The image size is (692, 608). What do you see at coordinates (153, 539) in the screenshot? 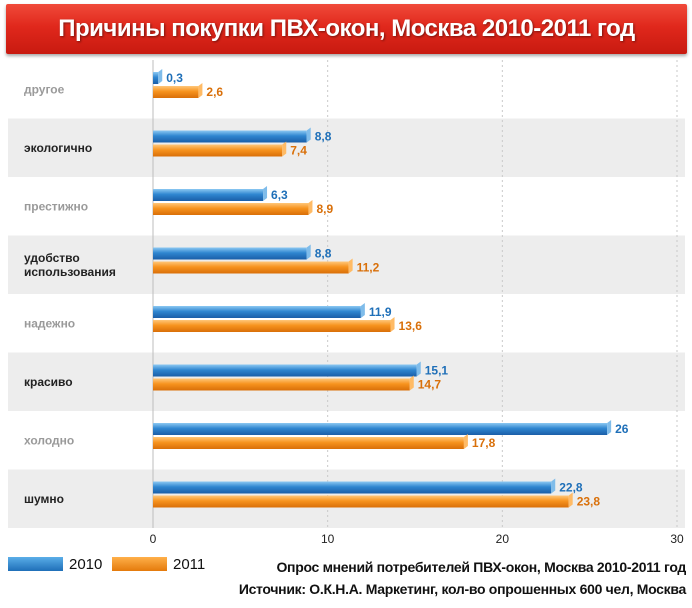
I see `x-tick-label: 0` at bounding box center [153, 539].